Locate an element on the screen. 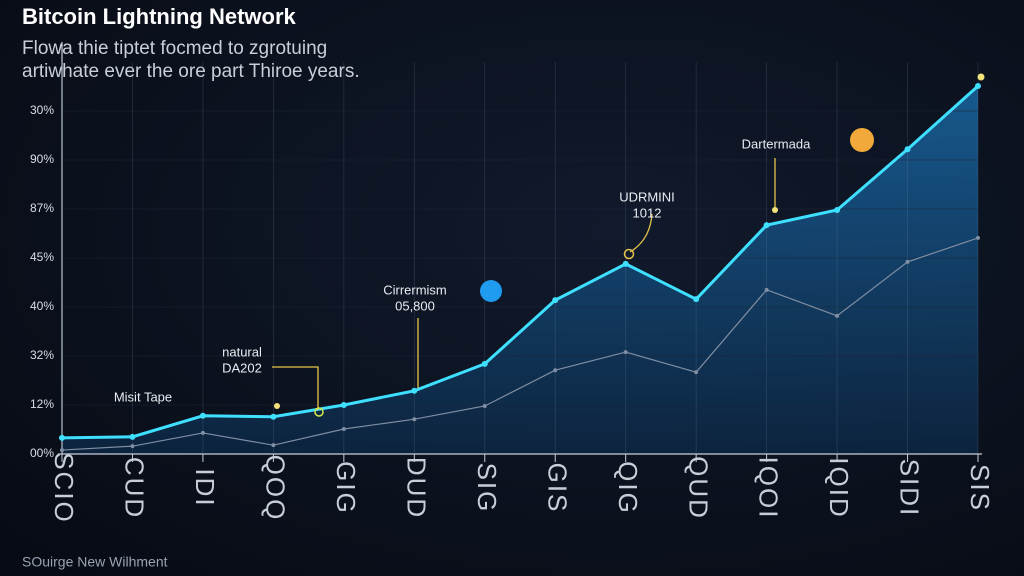 Image resolution: width=1024 pixels, height=576 pixels. annotation: Dartermada is located at coordinates (776, 143).